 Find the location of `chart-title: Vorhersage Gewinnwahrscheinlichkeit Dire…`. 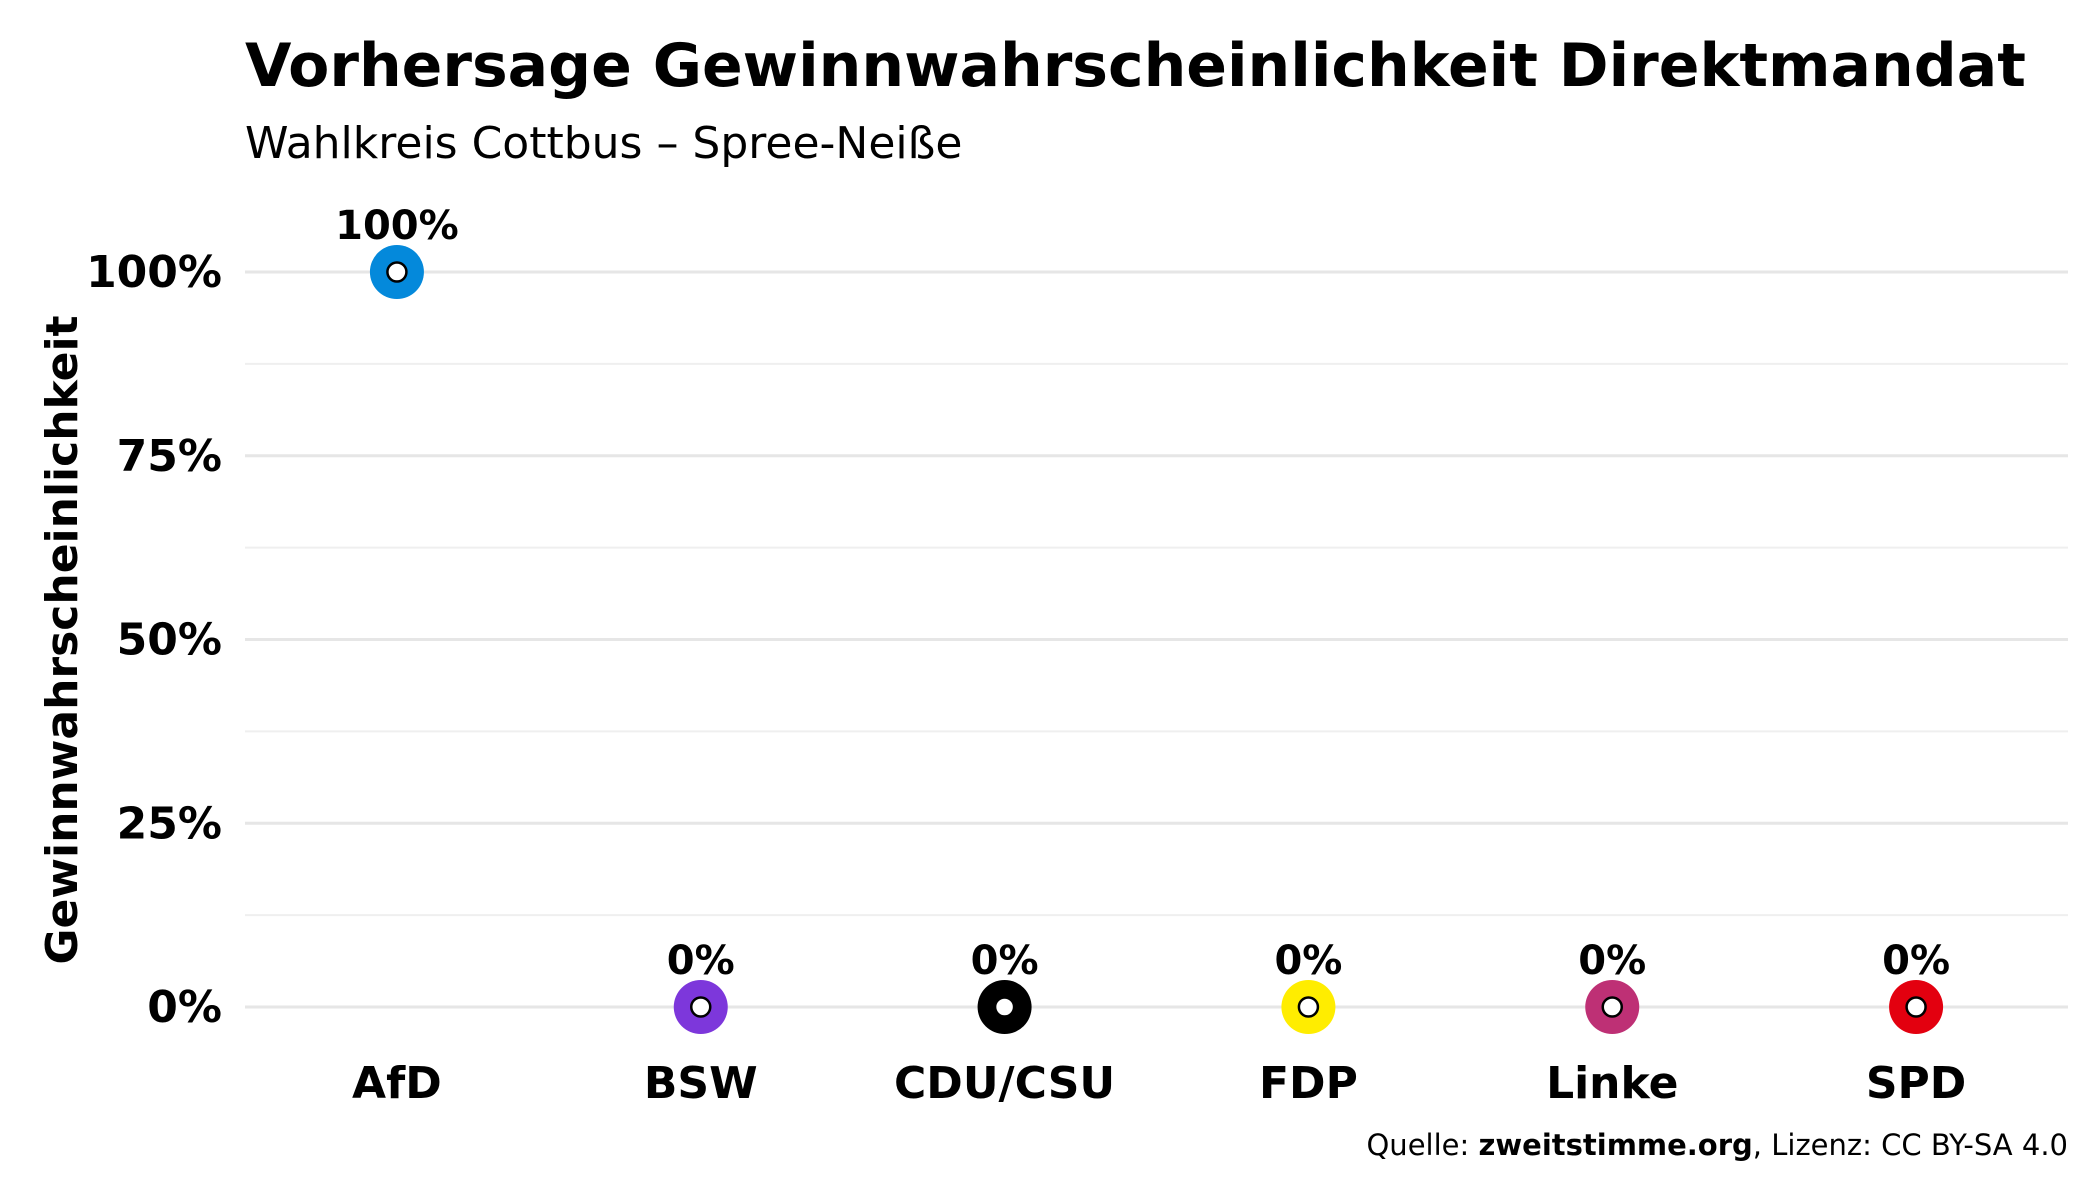

chart-title: Vorhersage Gewinnwahrscheinlichkeit Dire… is located at coordinates (1135, 66).